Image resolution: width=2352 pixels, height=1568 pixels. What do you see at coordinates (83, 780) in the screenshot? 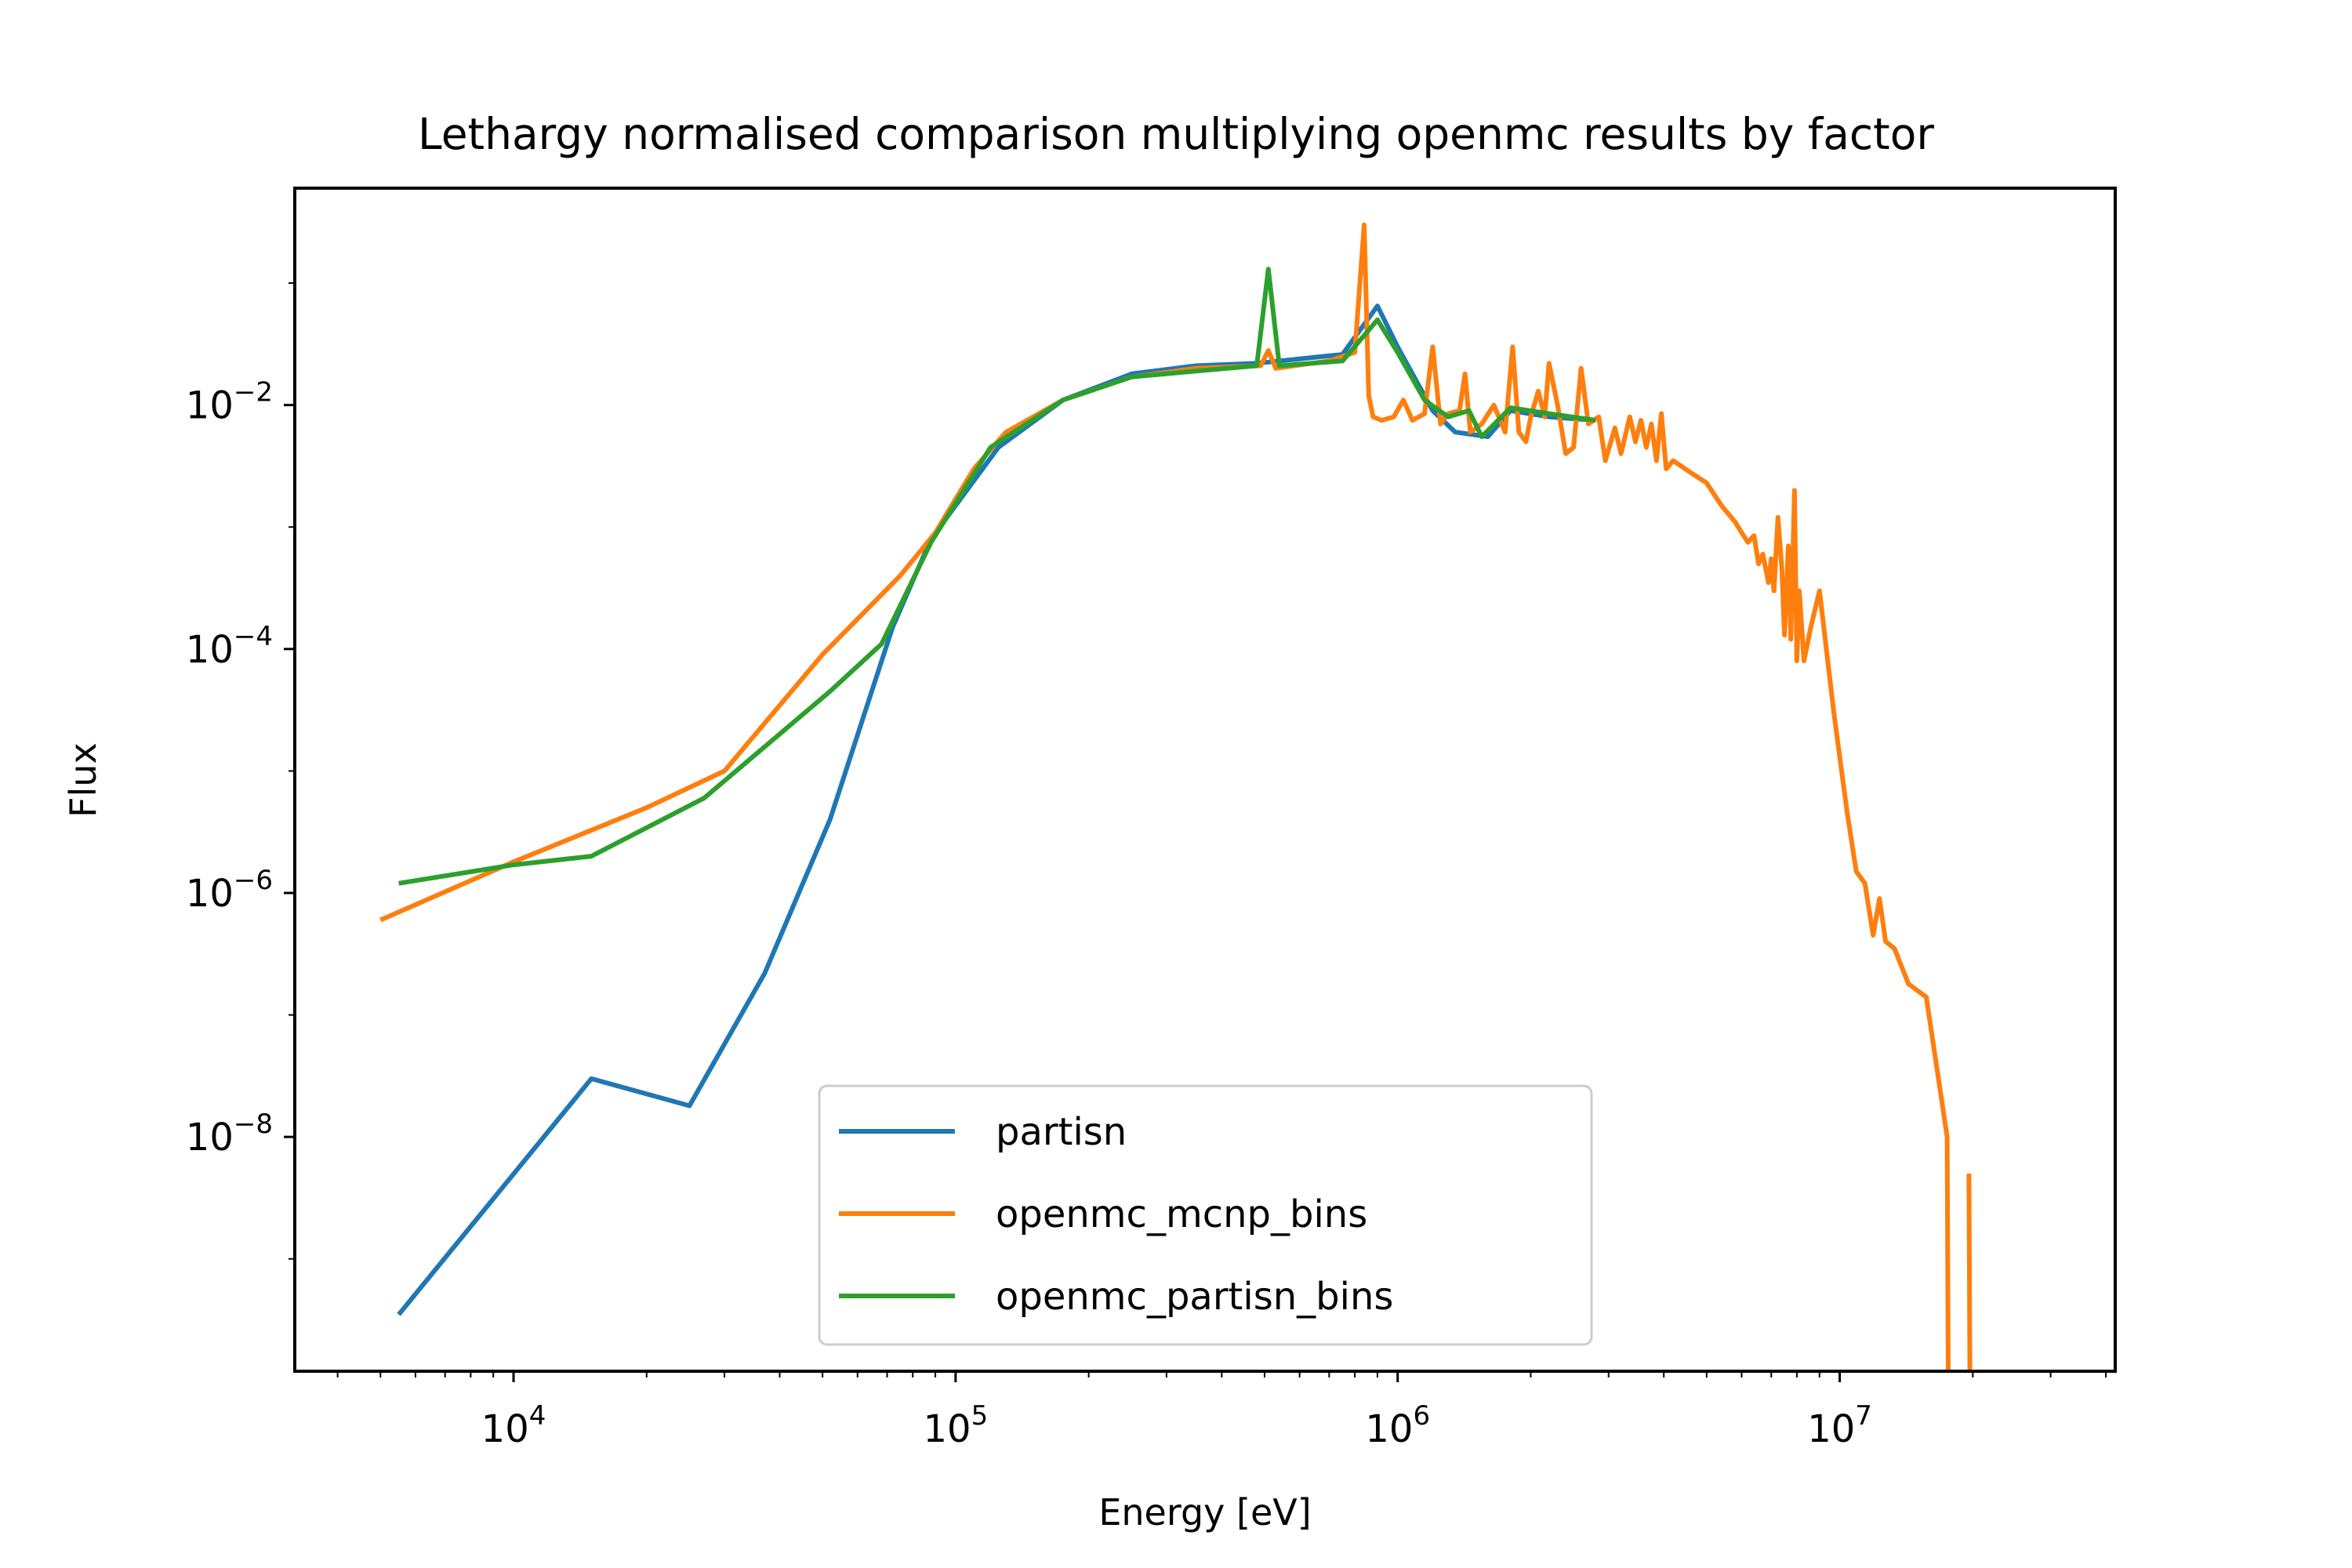
I see `y-axis-title: Flux` at bounding box center [83, 780].